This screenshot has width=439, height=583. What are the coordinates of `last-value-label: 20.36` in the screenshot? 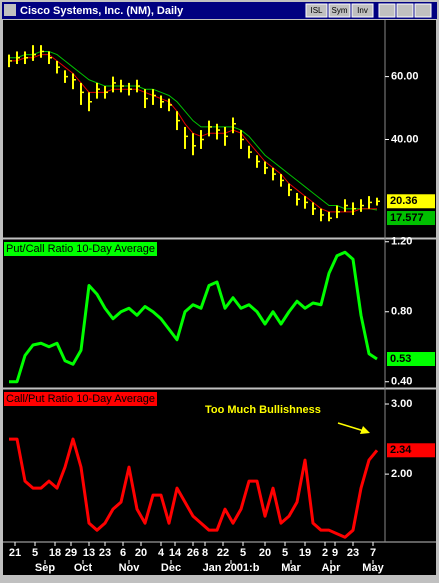 It's located at (404, 201).